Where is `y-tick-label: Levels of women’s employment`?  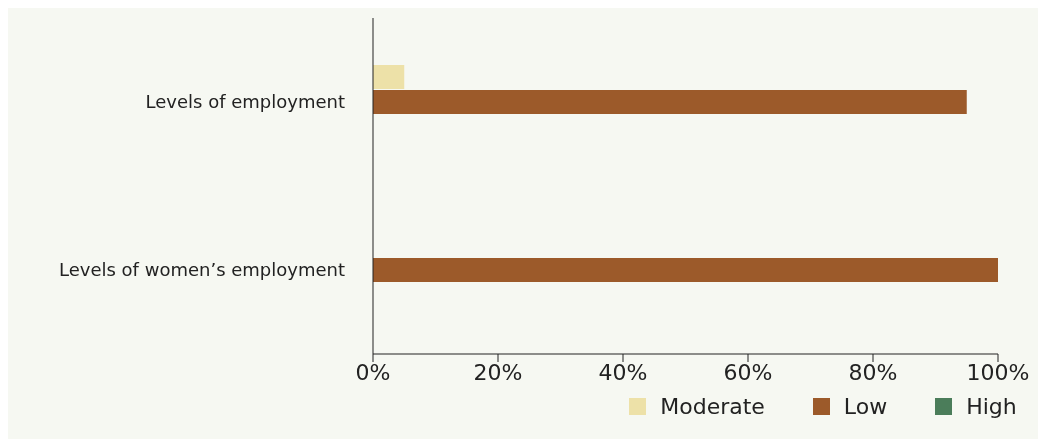
y-tick-label: Levels of women’s employment is located at coordinates (201, 270).